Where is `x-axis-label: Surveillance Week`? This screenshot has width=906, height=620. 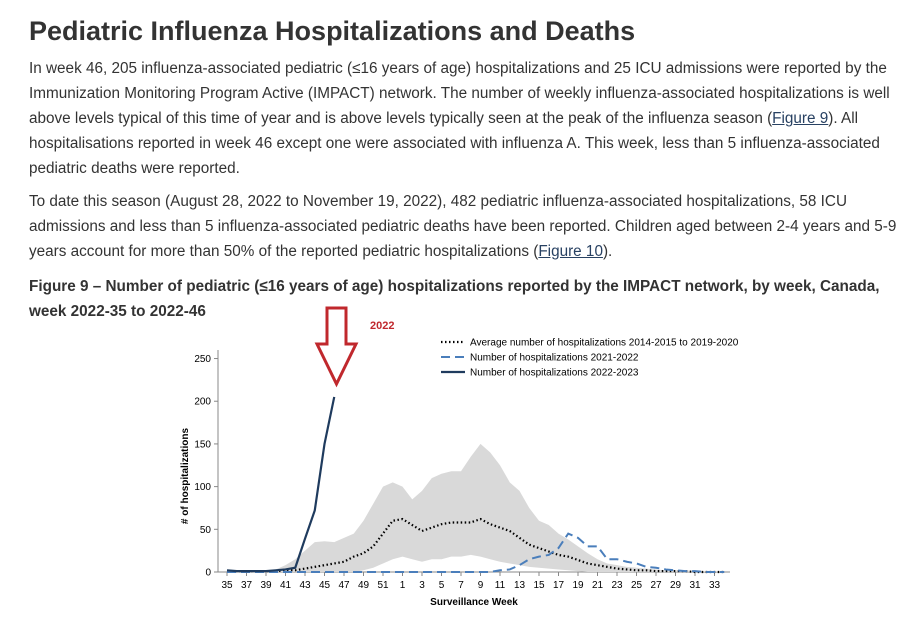 x-axis-label: Surveillance Week is located at coordinates (474, 602).